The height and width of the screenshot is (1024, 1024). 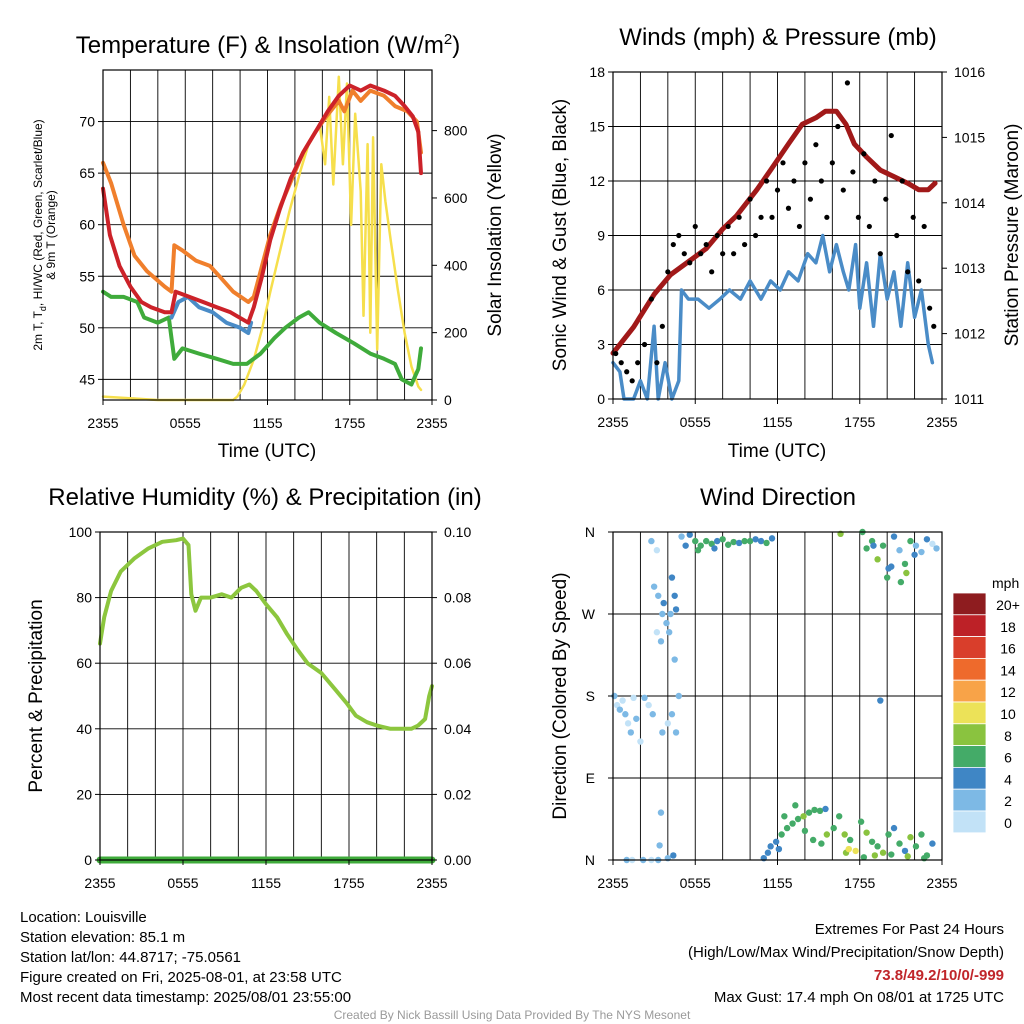 What do you see at coordinates (590, 532) in the screenshot?
I see `wind-direction-y-tick-label: N` at bounding box center [590, 532].